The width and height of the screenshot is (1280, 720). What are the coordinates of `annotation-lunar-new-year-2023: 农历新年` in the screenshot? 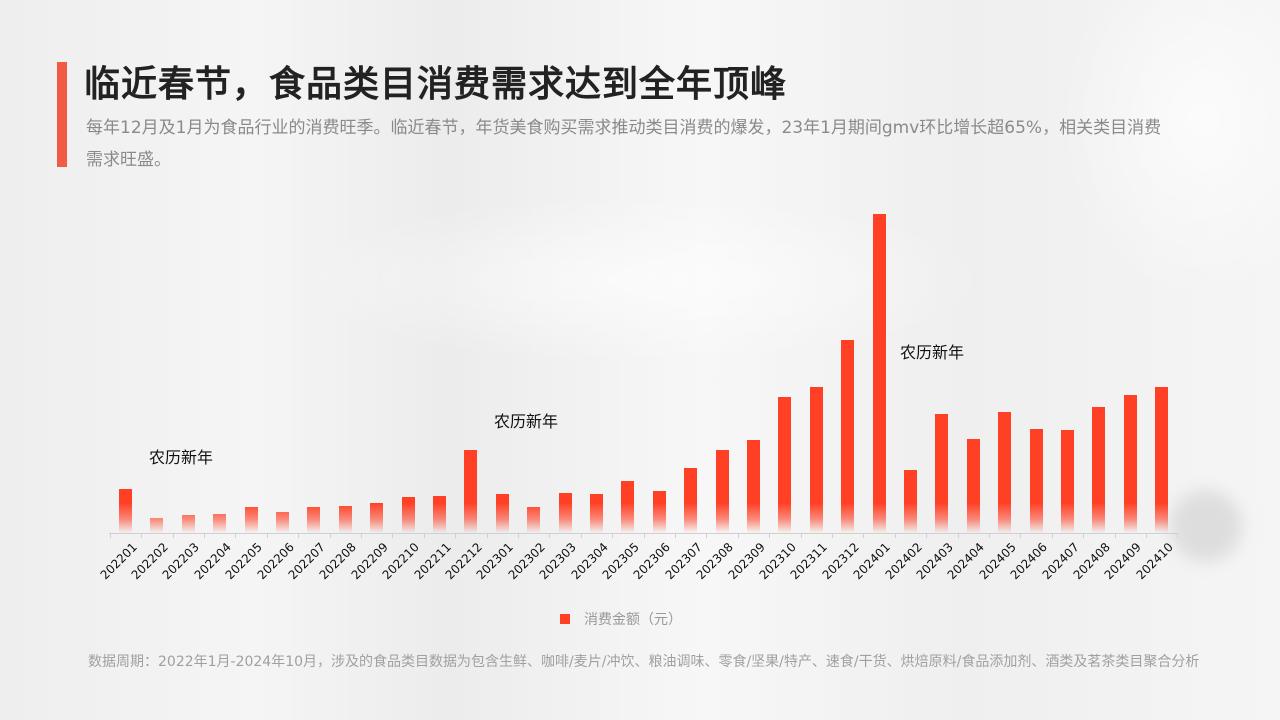 It's located at (526, 421).